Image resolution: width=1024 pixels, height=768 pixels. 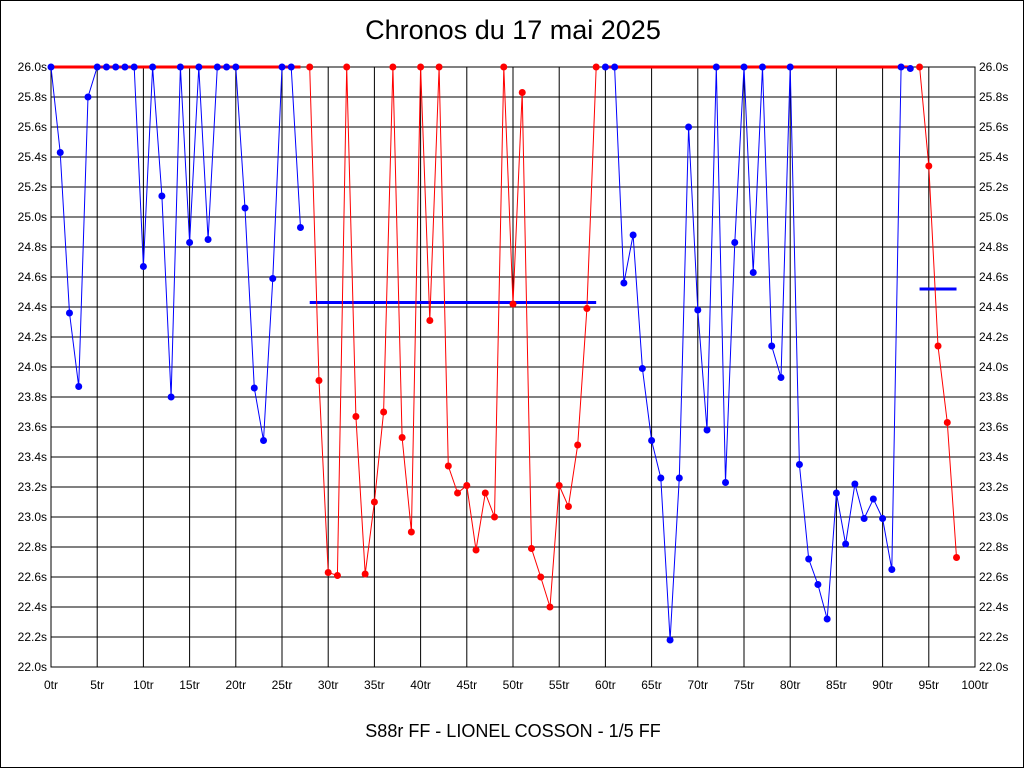 I want to click on y-tick-label-left: 22.6s, so click(x=32, y=577).